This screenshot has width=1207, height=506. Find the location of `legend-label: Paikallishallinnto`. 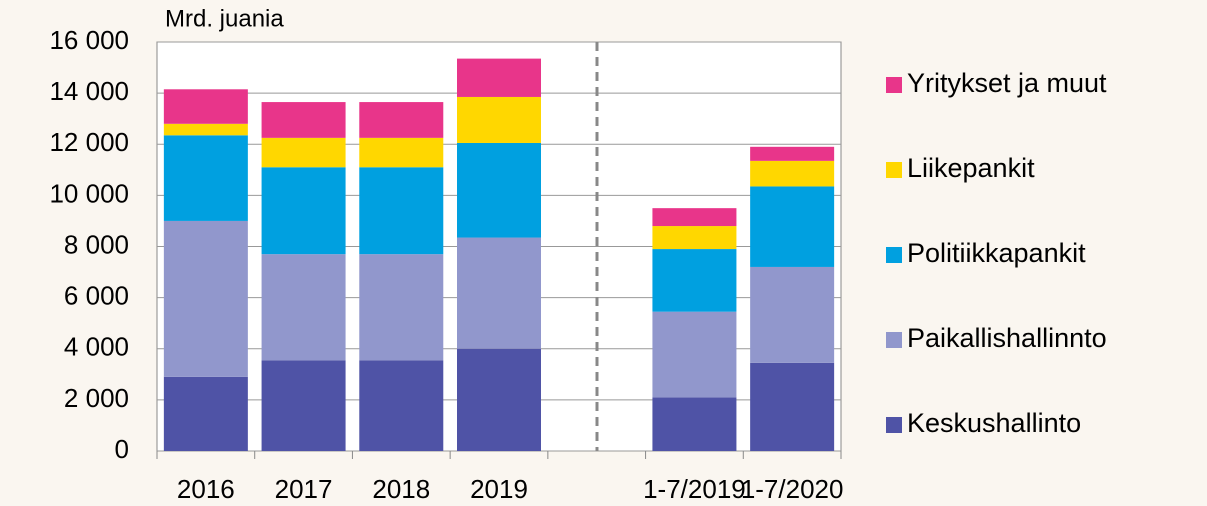

legend-label: Paikallishallinnto is located at coordinates (1007, 338).